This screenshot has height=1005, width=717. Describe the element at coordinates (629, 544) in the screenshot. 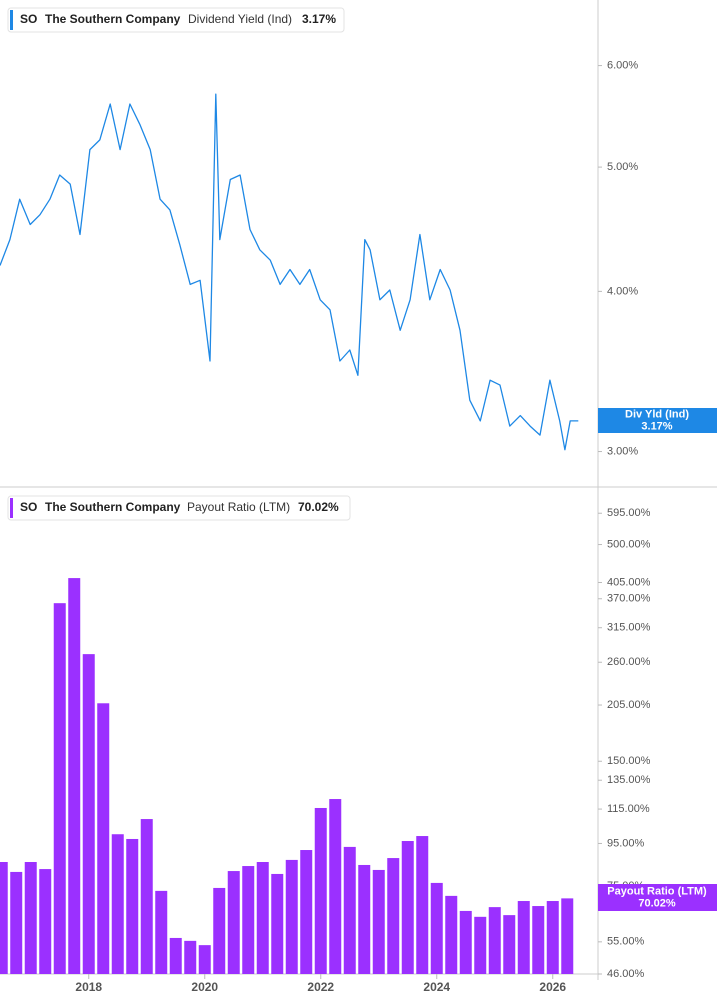

I see `y-tick-label: 500.00%` at that location.